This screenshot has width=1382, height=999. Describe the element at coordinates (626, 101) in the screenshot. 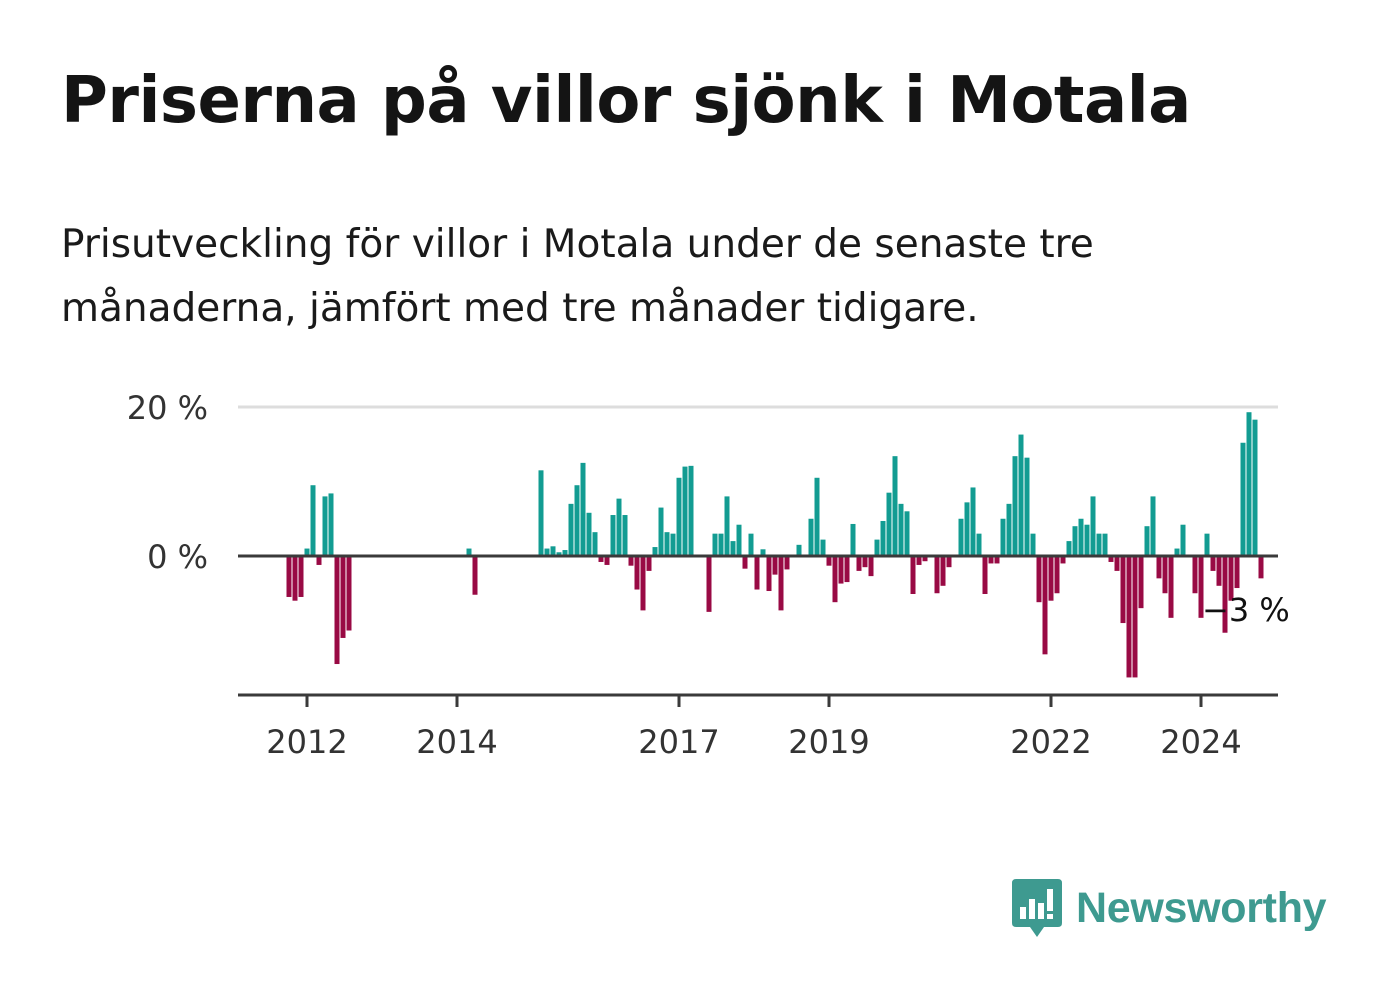

I see `chart-title: Priserna på villor sjönk i Motala` at that location.